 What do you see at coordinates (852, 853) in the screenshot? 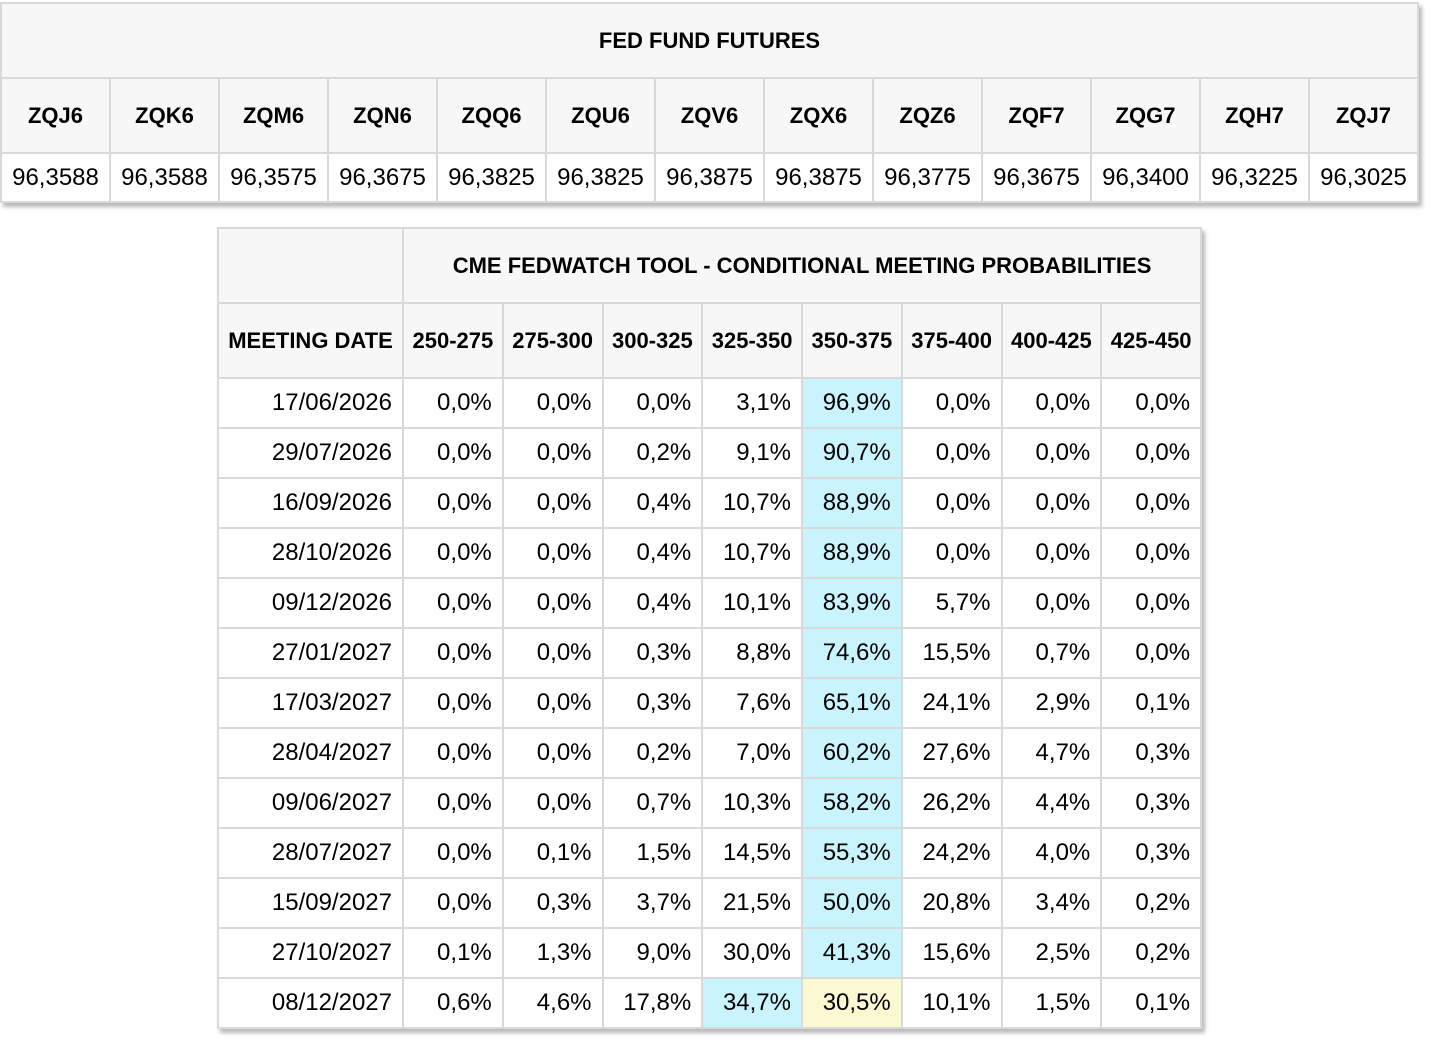
I see `probability-cell: 55,3%` at bounding box center [852, 853].